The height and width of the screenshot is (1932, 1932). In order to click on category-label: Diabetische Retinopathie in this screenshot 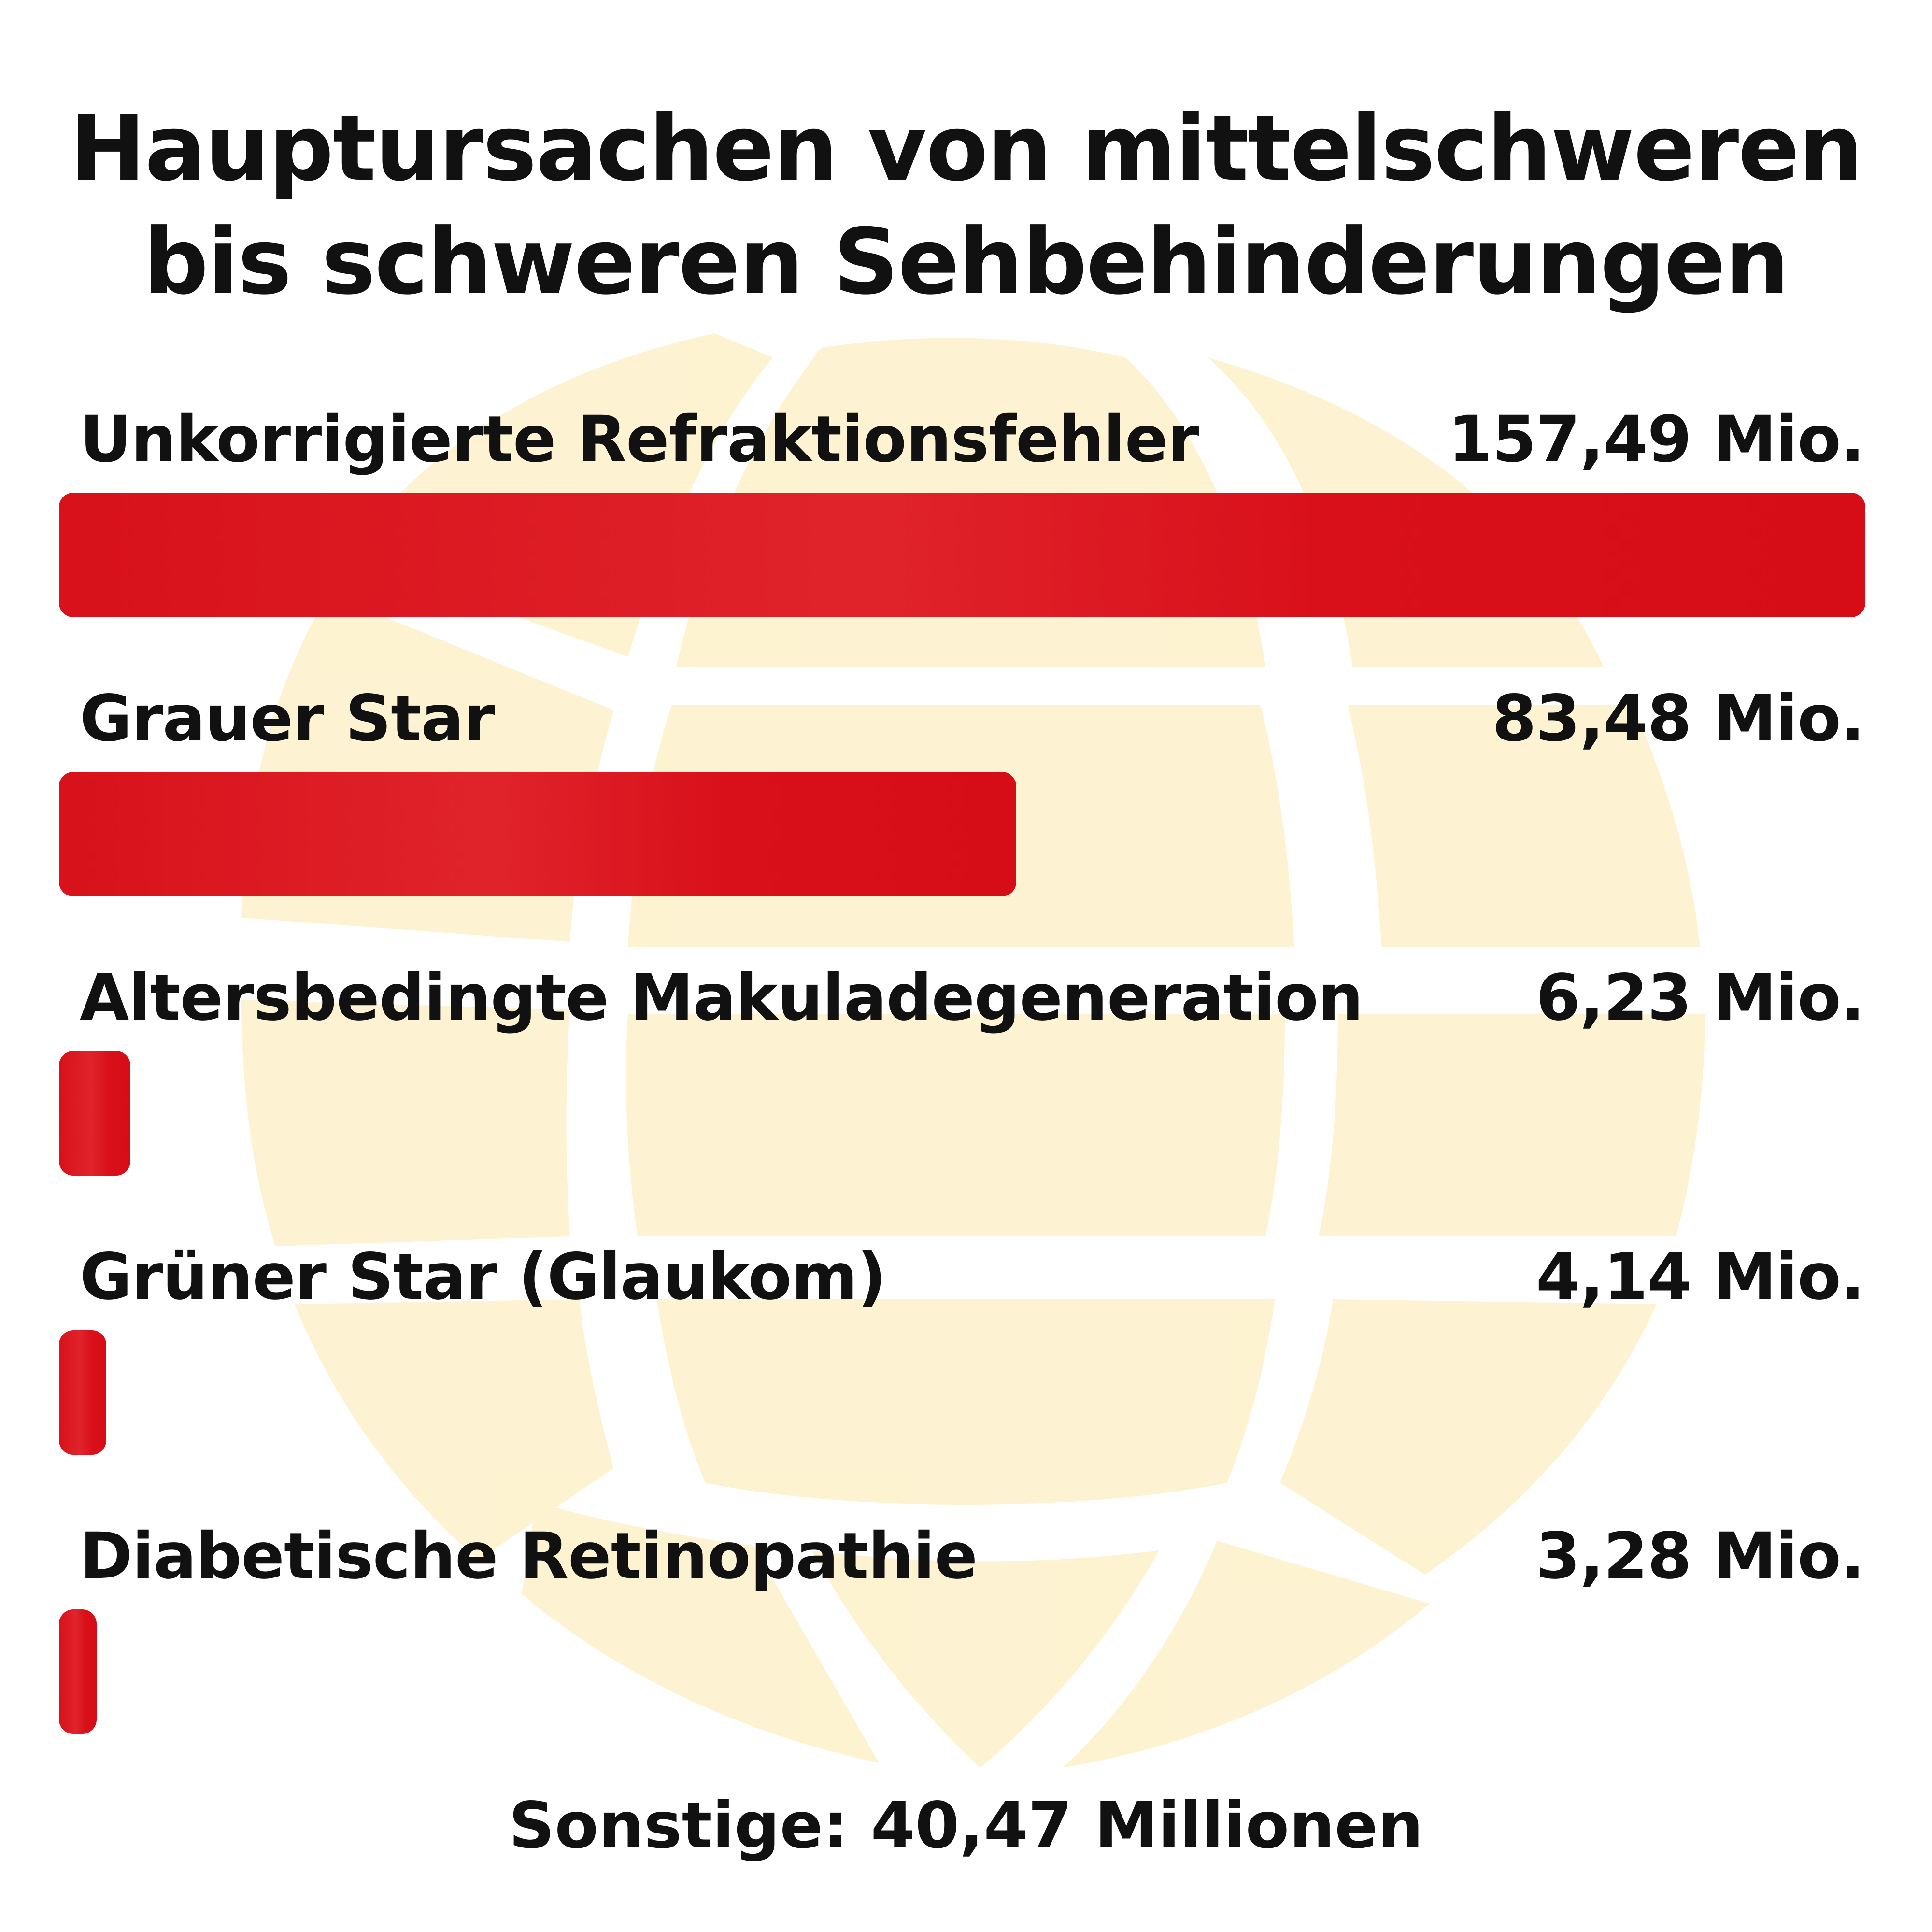, I will do `click(529, 1556)`.